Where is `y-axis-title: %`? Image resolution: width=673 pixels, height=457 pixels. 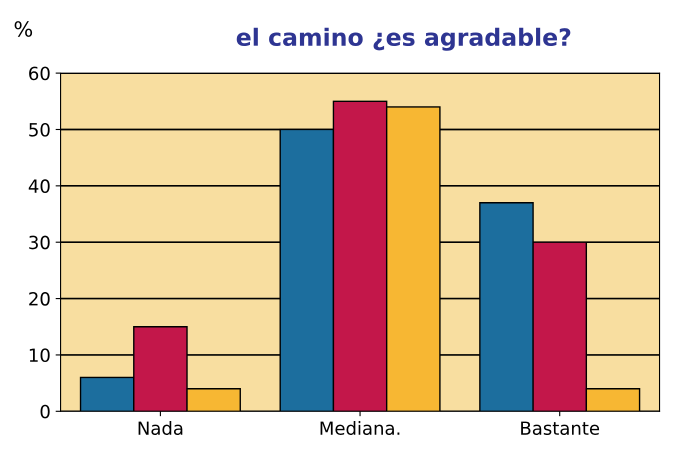 y-axis-title: % is located at coordinates (23, 29).